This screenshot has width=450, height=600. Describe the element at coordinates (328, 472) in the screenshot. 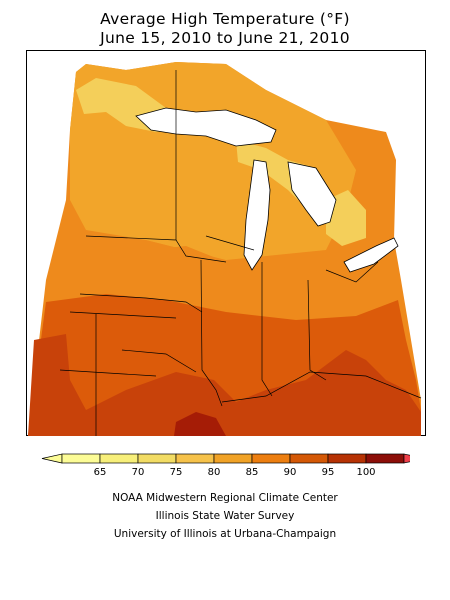

I see `legend-tick-label: 95` at that location.